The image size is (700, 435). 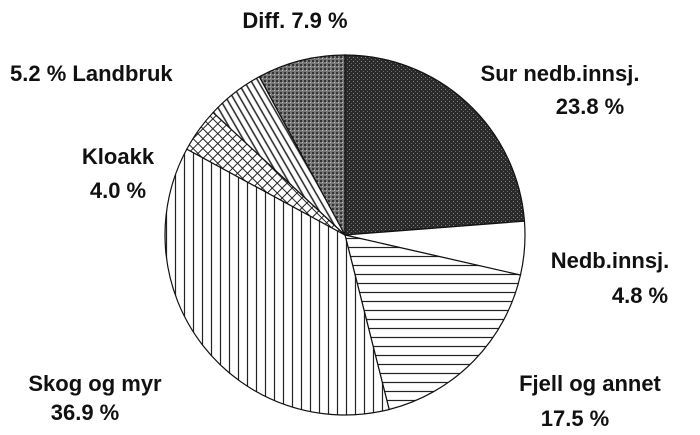 I want to click on slice-name: Landbruk, so click(x=122, y=73).